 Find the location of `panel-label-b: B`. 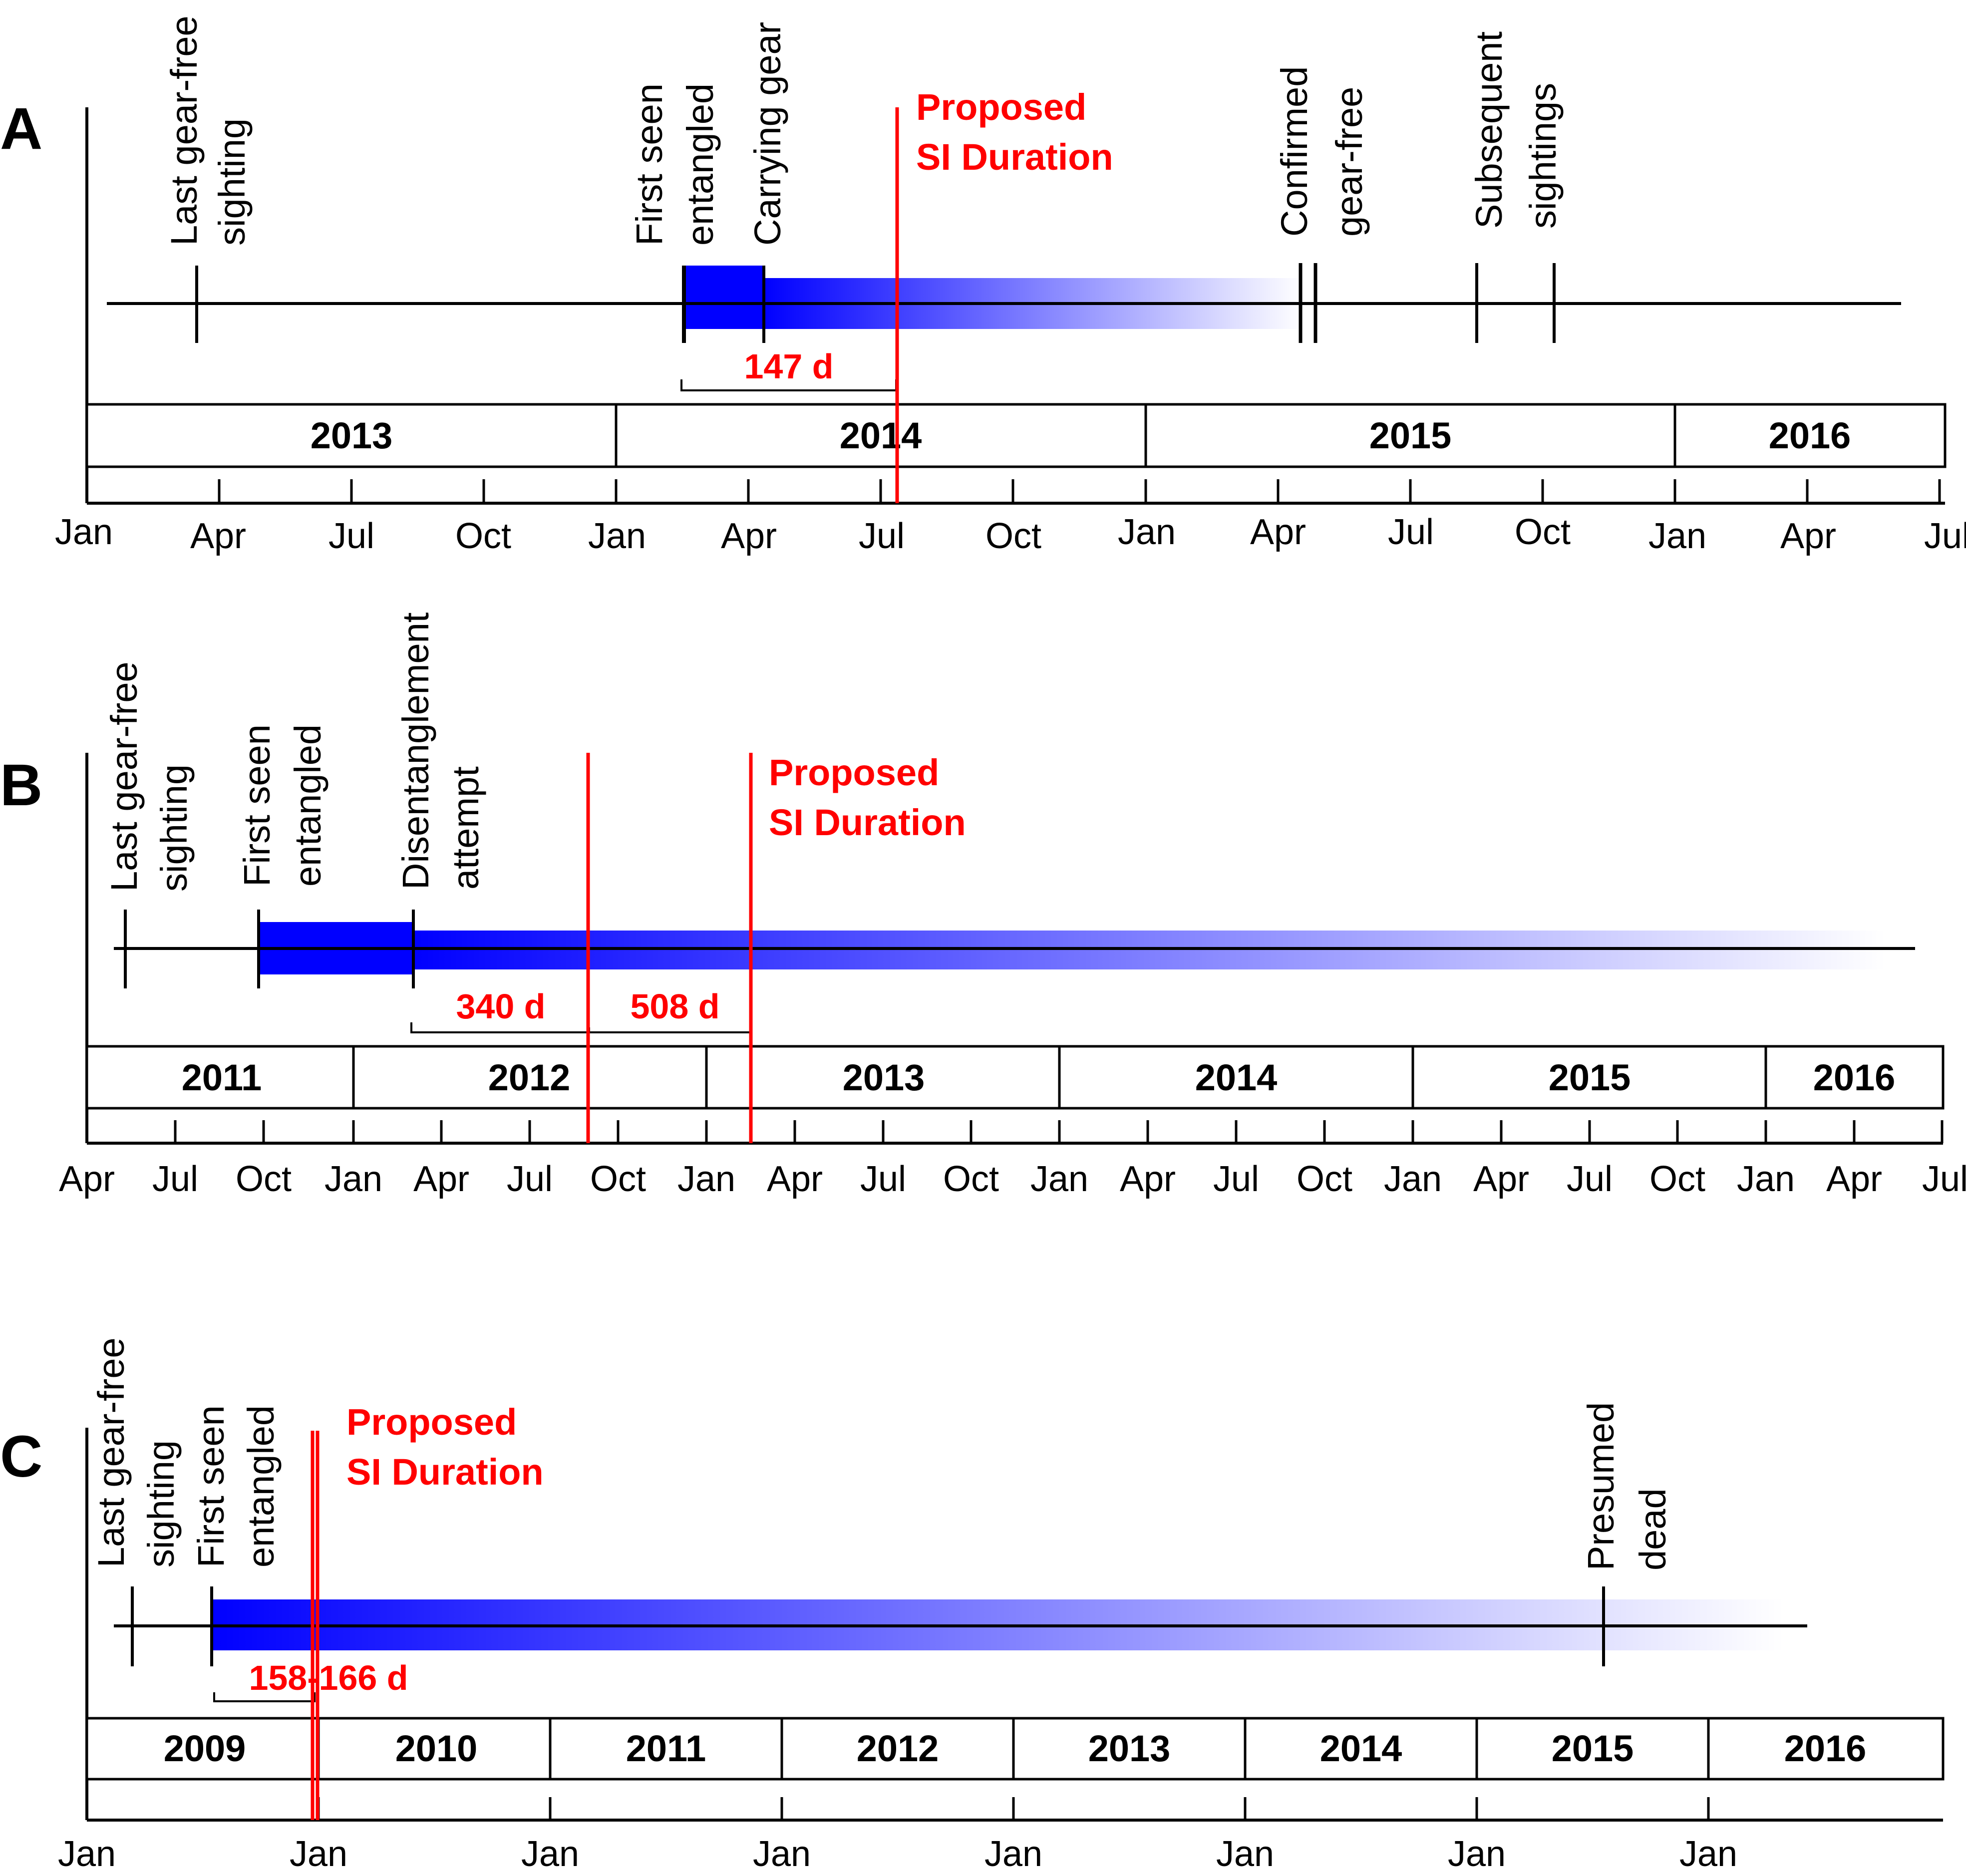

panel-label-b: B is located at coordinates (21, 785).